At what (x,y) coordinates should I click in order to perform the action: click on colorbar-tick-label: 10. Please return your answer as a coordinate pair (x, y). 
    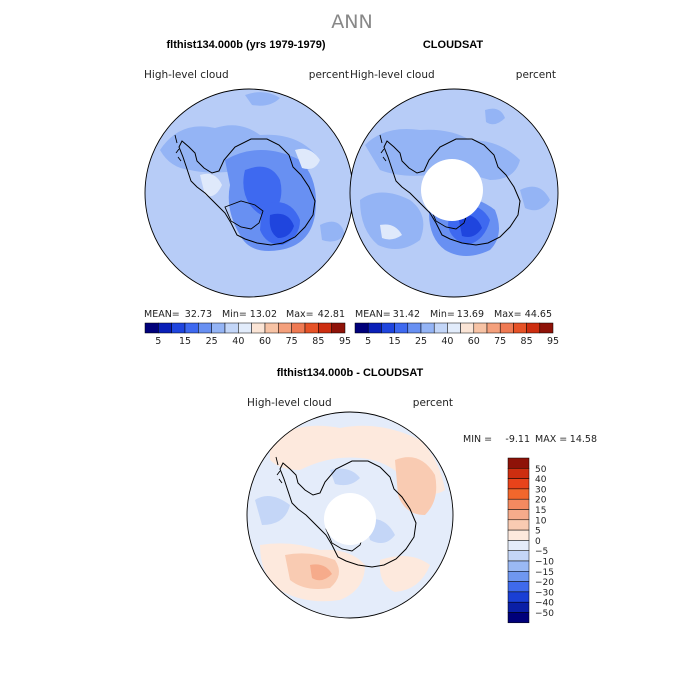
    Looking at the image, I should click on (541, 521).